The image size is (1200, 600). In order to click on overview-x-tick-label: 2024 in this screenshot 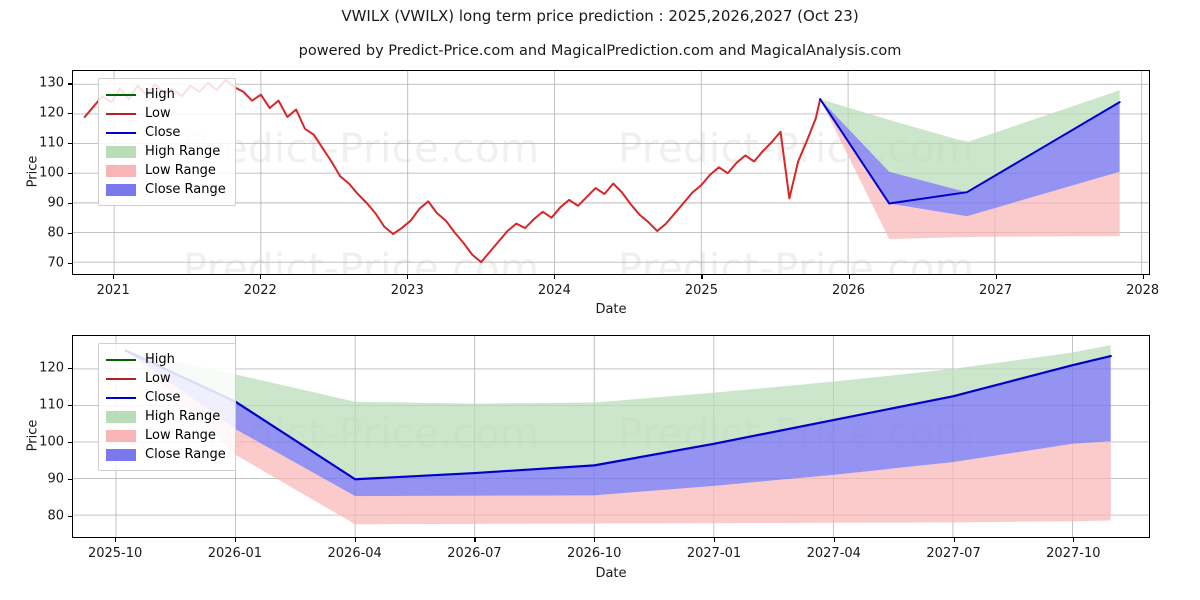, I will do `click(554, 290)`.